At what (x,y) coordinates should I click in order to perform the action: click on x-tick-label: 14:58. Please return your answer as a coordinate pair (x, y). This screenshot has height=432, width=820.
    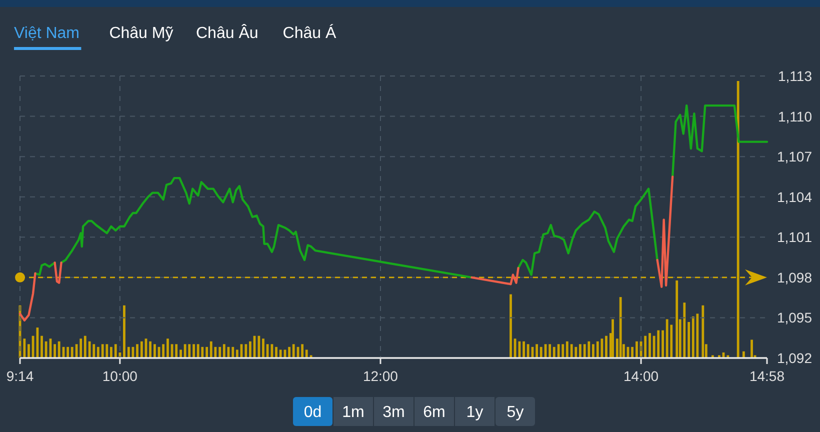
    Looking at the image, I should click on (767, 376).